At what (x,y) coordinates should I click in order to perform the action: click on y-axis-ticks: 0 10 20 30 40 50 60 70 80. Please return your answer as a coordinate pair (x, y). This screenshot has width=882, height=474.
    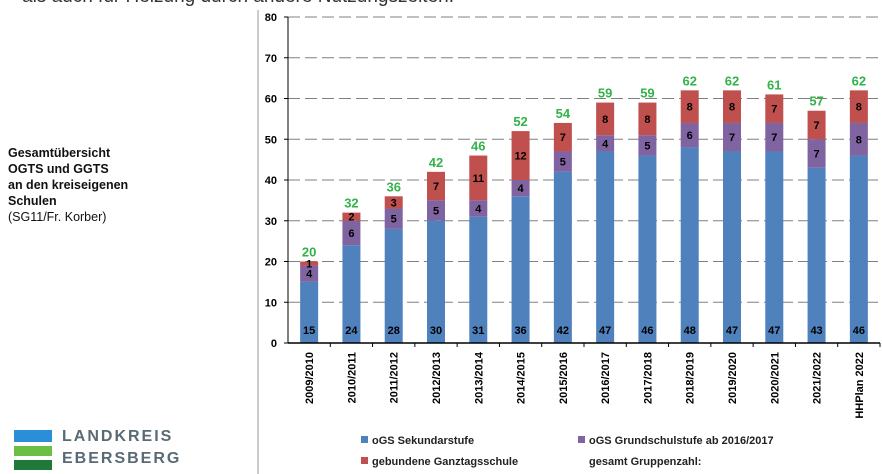
    Looking at the image, I should click on (276, 181).